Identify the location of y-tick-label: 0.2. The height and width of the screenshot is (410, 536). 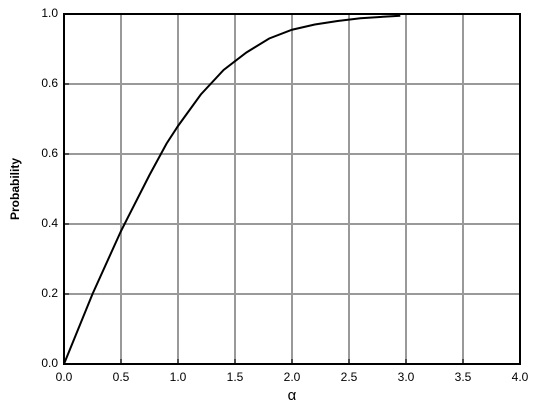
(49, 293).